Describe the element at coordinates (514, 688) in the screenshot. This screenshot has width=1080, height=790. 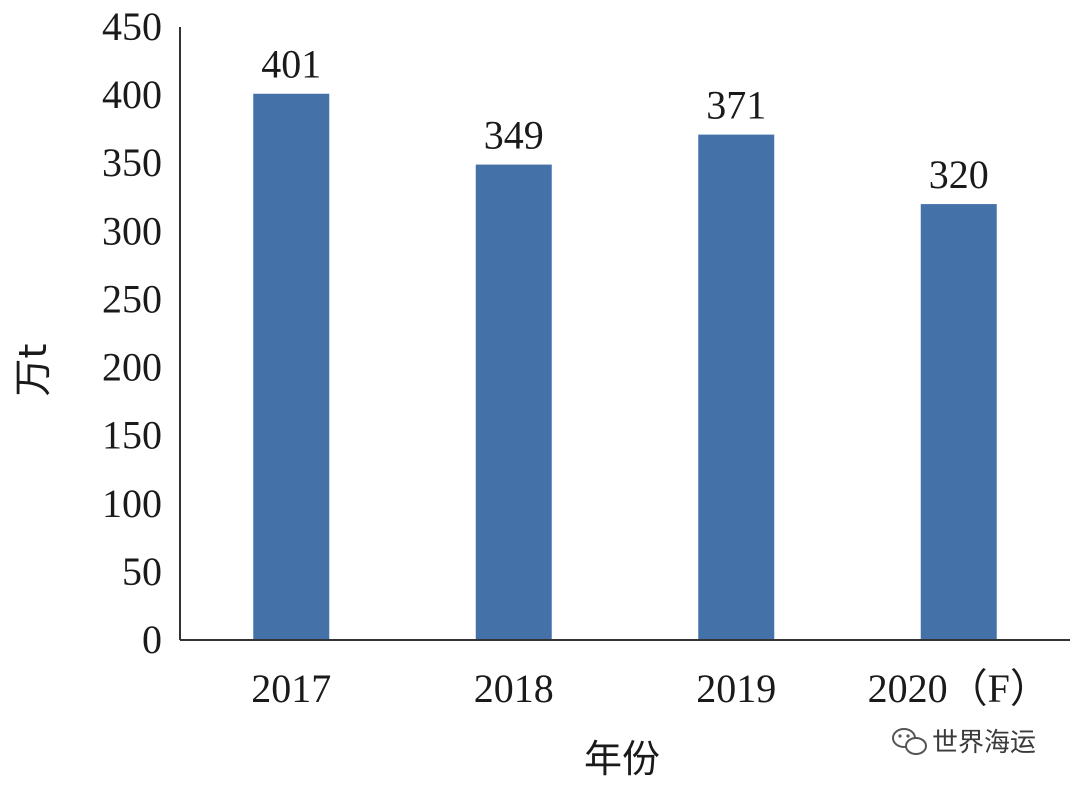
I see `x-tick-label: 2018` at that location.